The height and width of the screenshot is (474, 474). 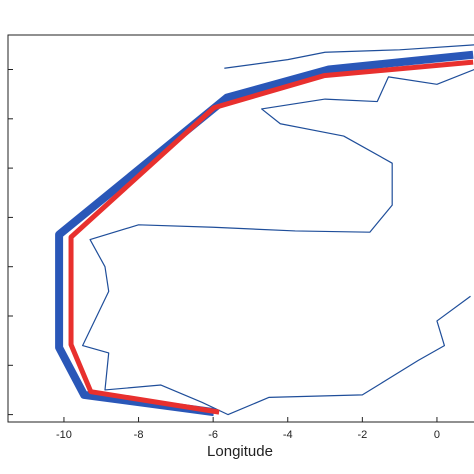 What do you see at coordinates (288, 435) in the screenshot?
I see `x-tick-label: -4` at bounding box center [288, 435].